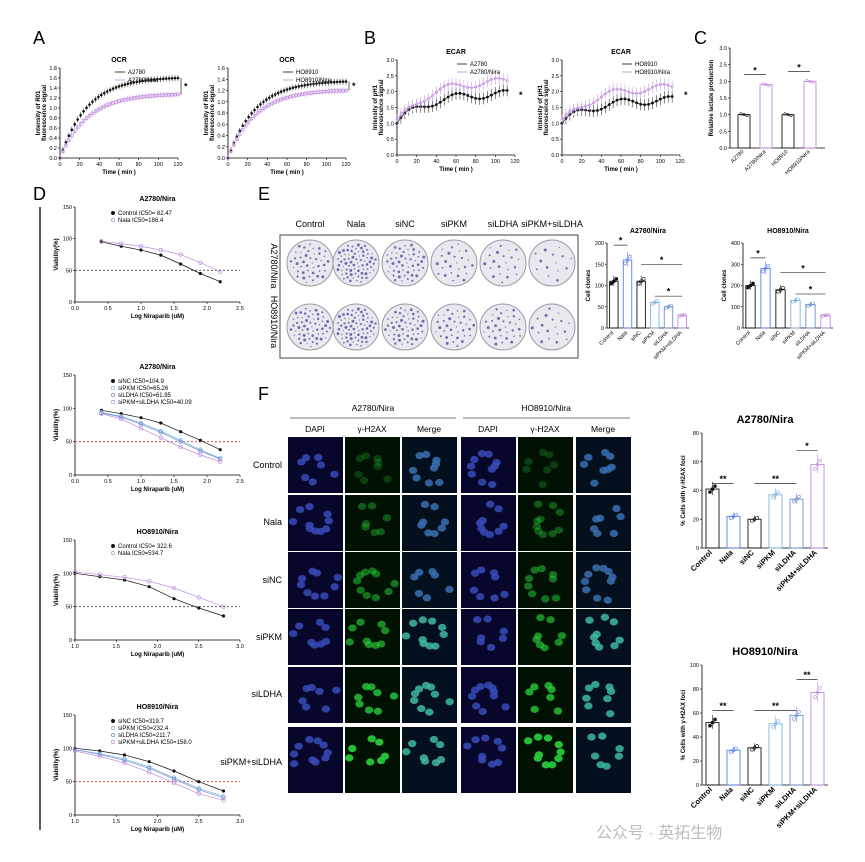 This screenshot has width=865, height=862. What do you see at coordinates (373, 408) in the screenshot?
I see `if-group-a2780: A2780/Nira` at bounding box center [373, 408].